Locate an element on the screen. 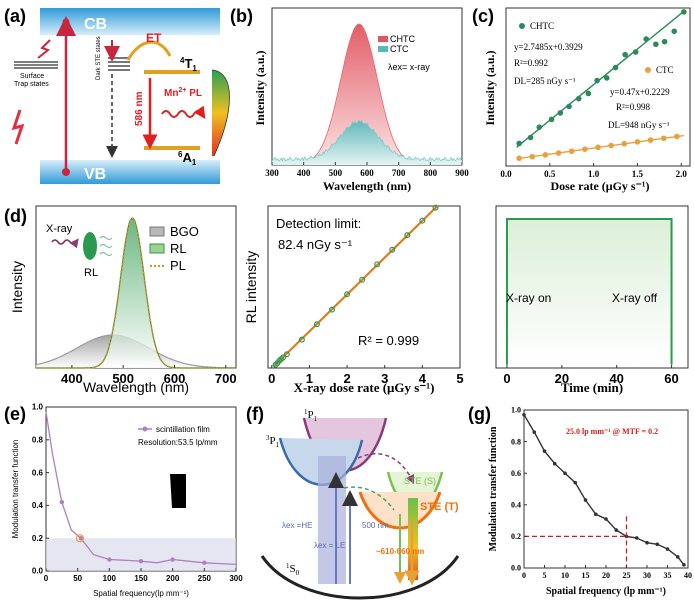  inset-rl-label: RL is located at coordinates (91, 273).